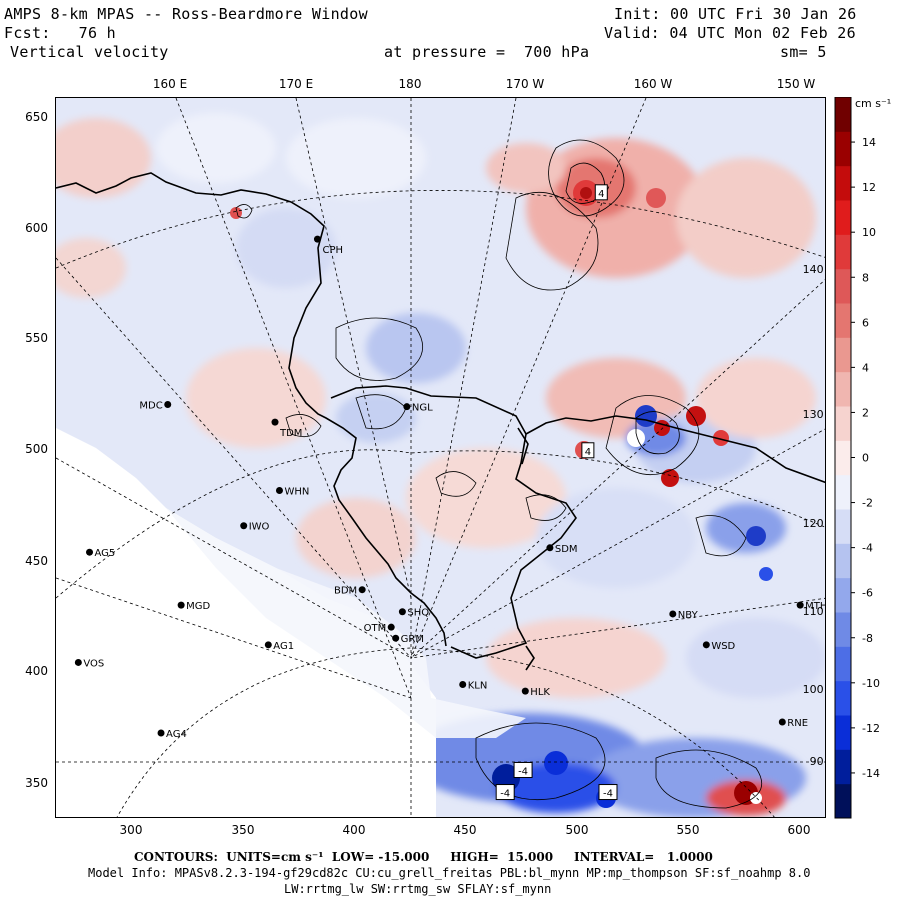 Image resolution: width=900 pixels, height=900 pixels. I want to click on colorbar-label: -8, so click(867, 638).